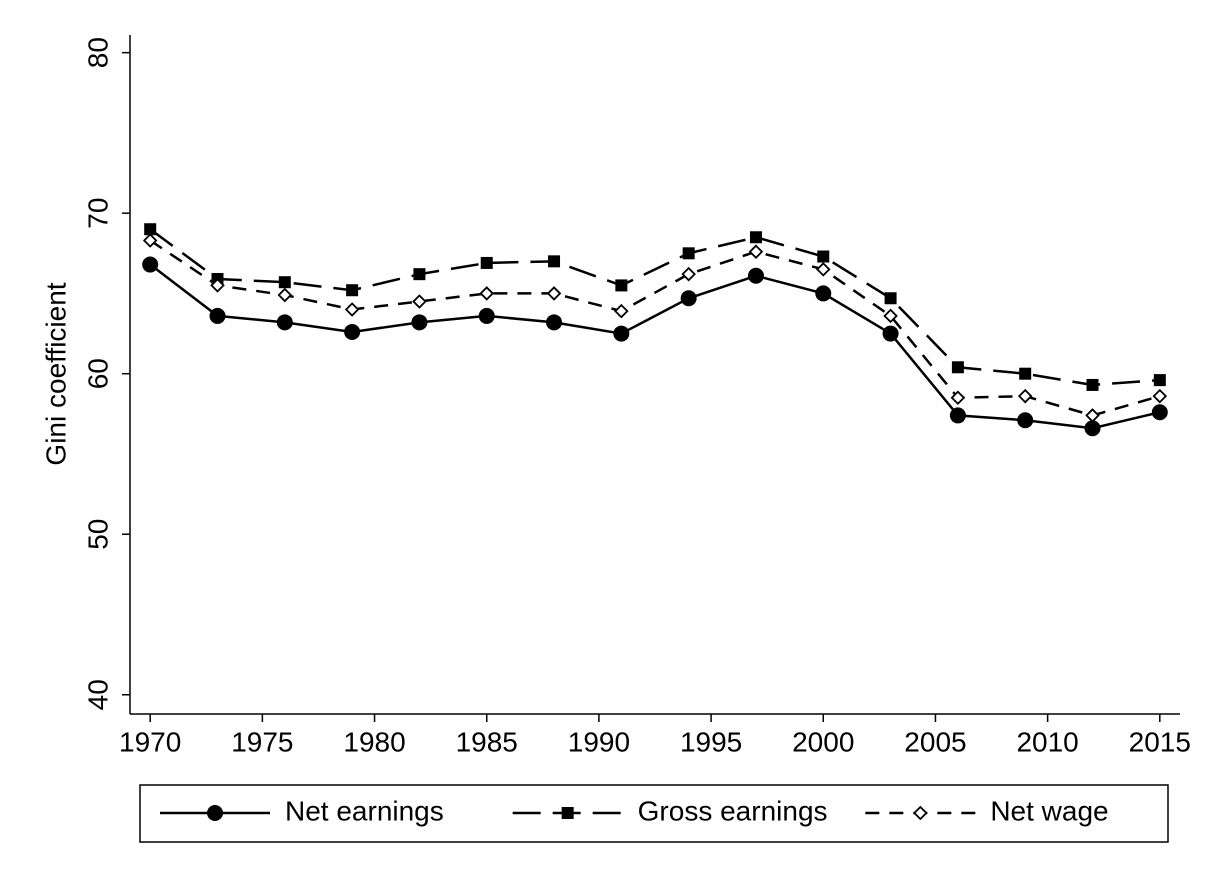 The width and height of the screenshot is (1208, 877). Describe the element at coordinates (1049, 810) in the screenshot. I see `legend-label: Net wage` at that location.